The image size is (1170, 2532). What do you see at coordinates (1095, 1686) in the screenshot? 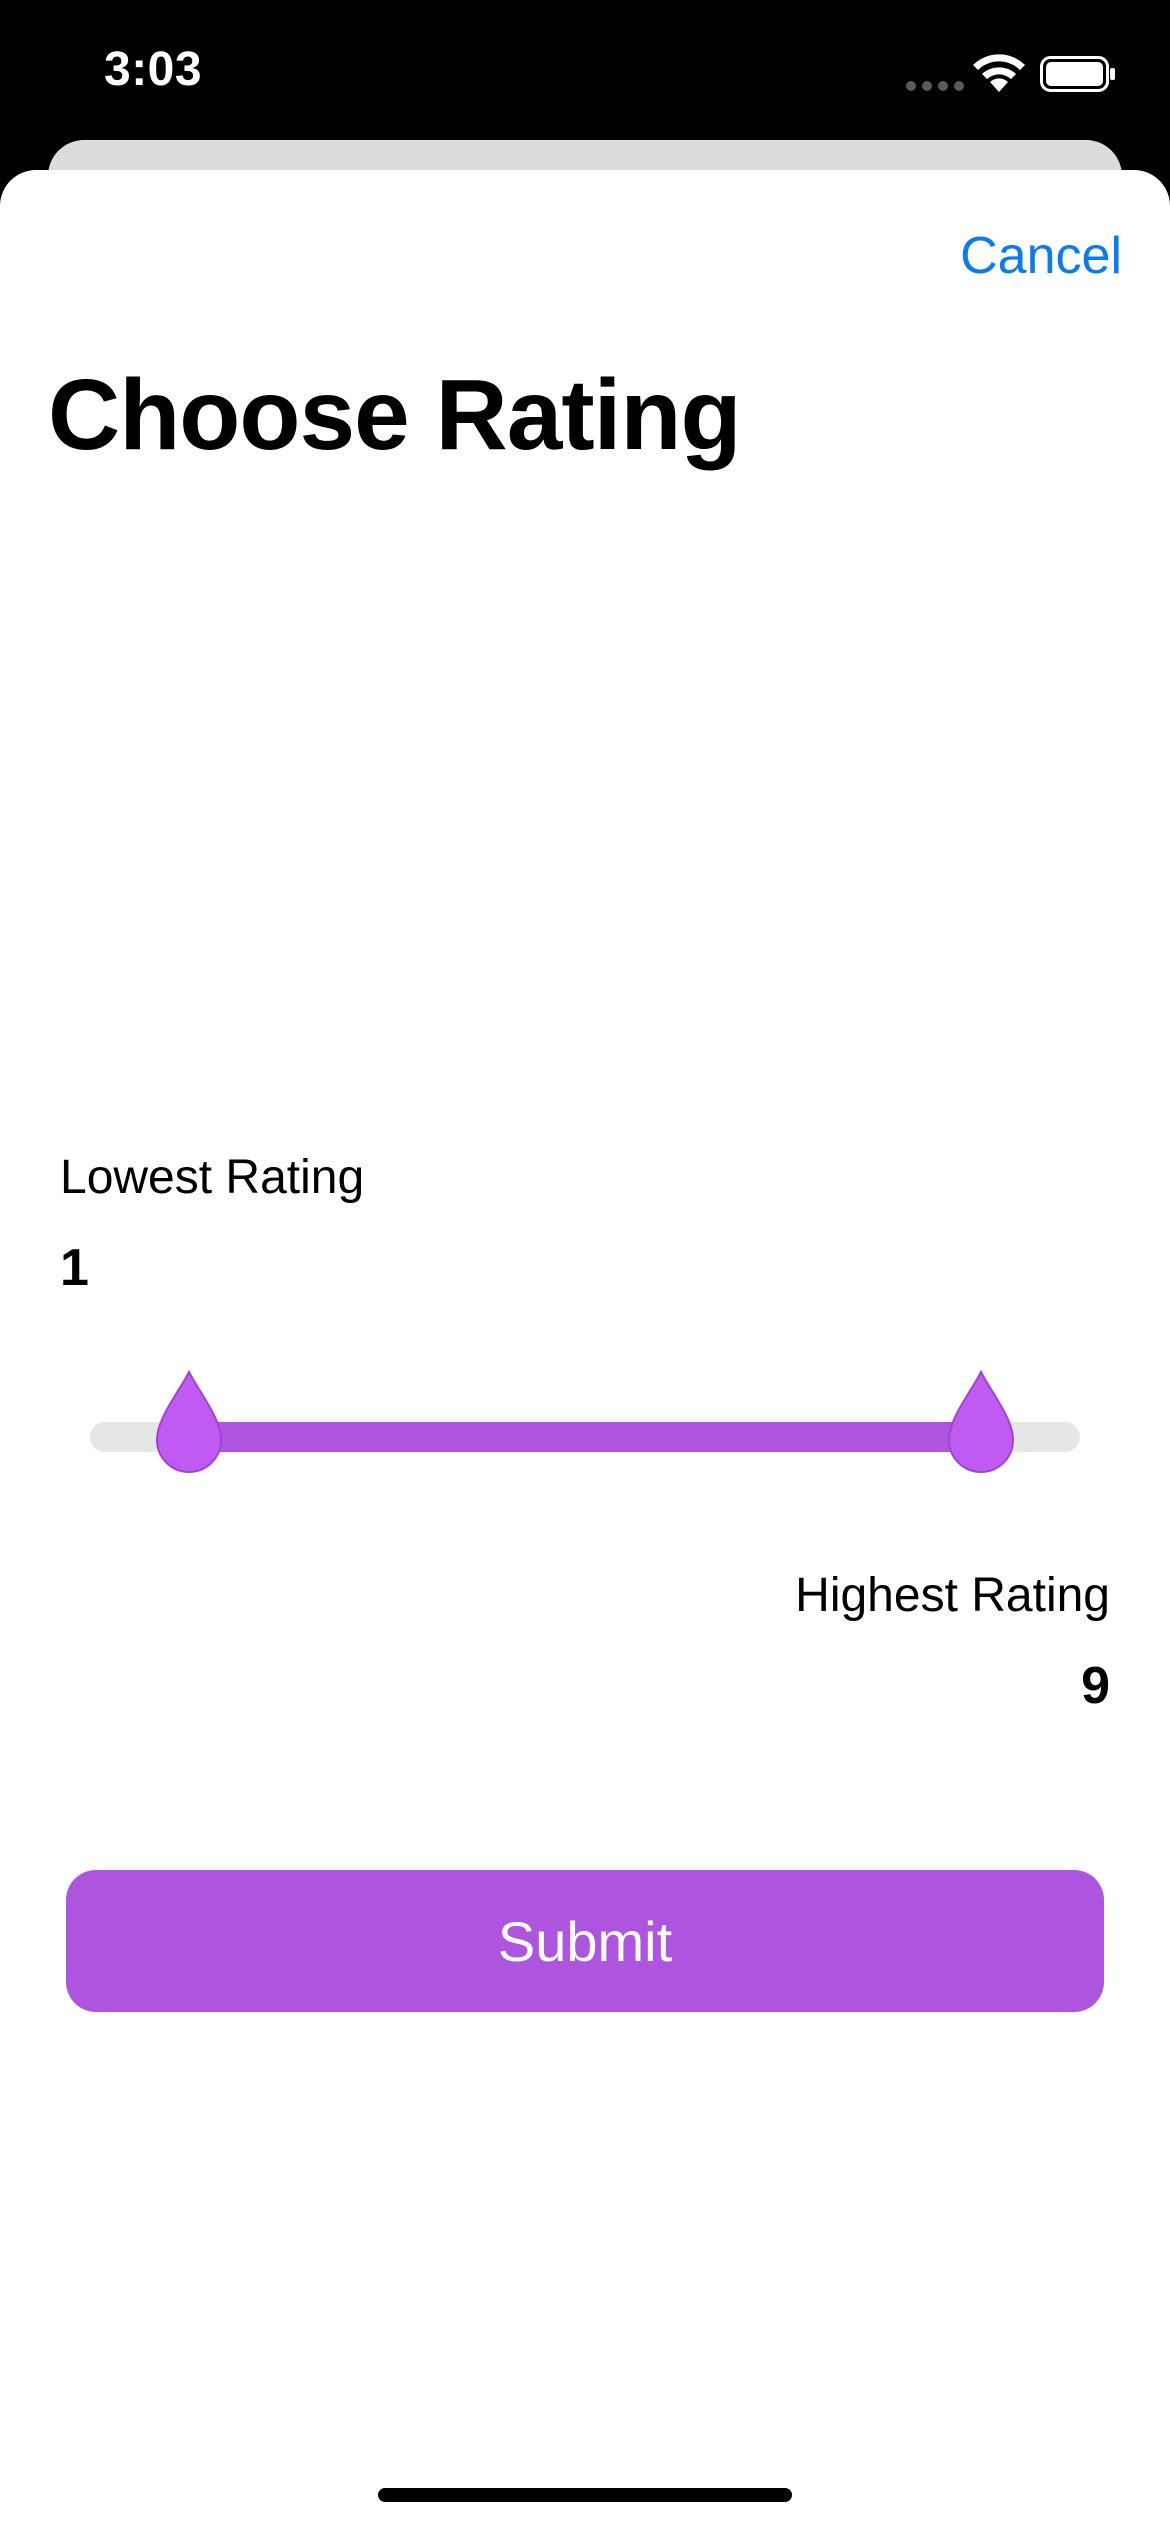
I see `highest-rating-value: 9` at bounding box center [1095, 1686].